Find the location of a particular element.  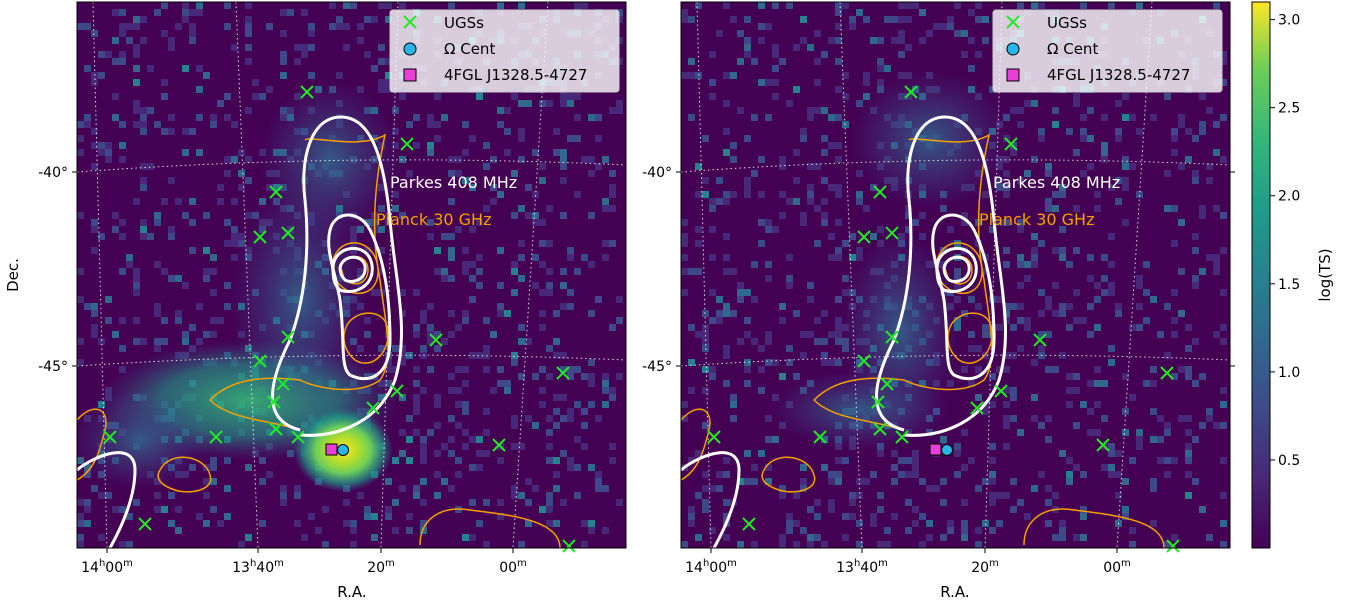

colorbar-tick-label: 1.5 is located at coordinates (1289, 285).